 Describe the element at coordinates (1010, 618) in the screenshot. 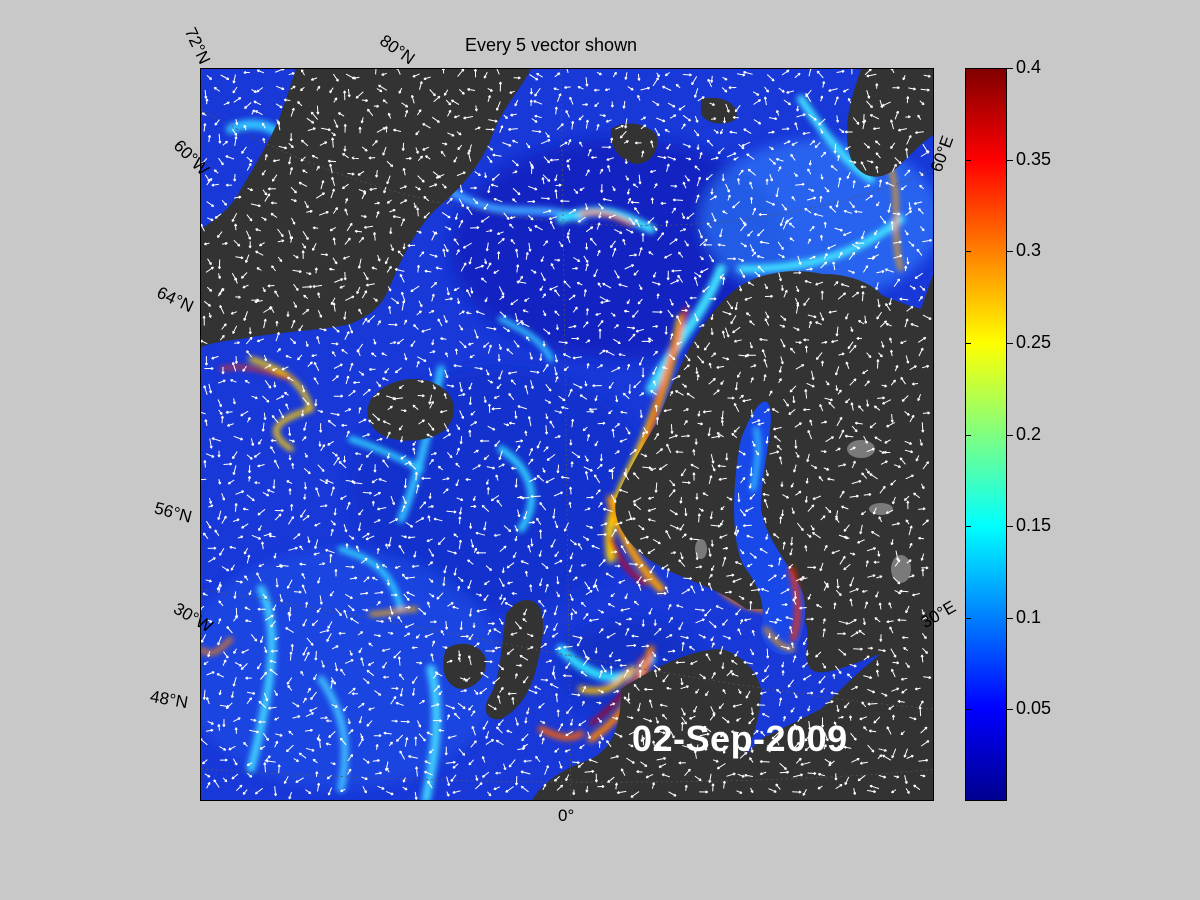

I see `colorbar-tick-mark` at that location.